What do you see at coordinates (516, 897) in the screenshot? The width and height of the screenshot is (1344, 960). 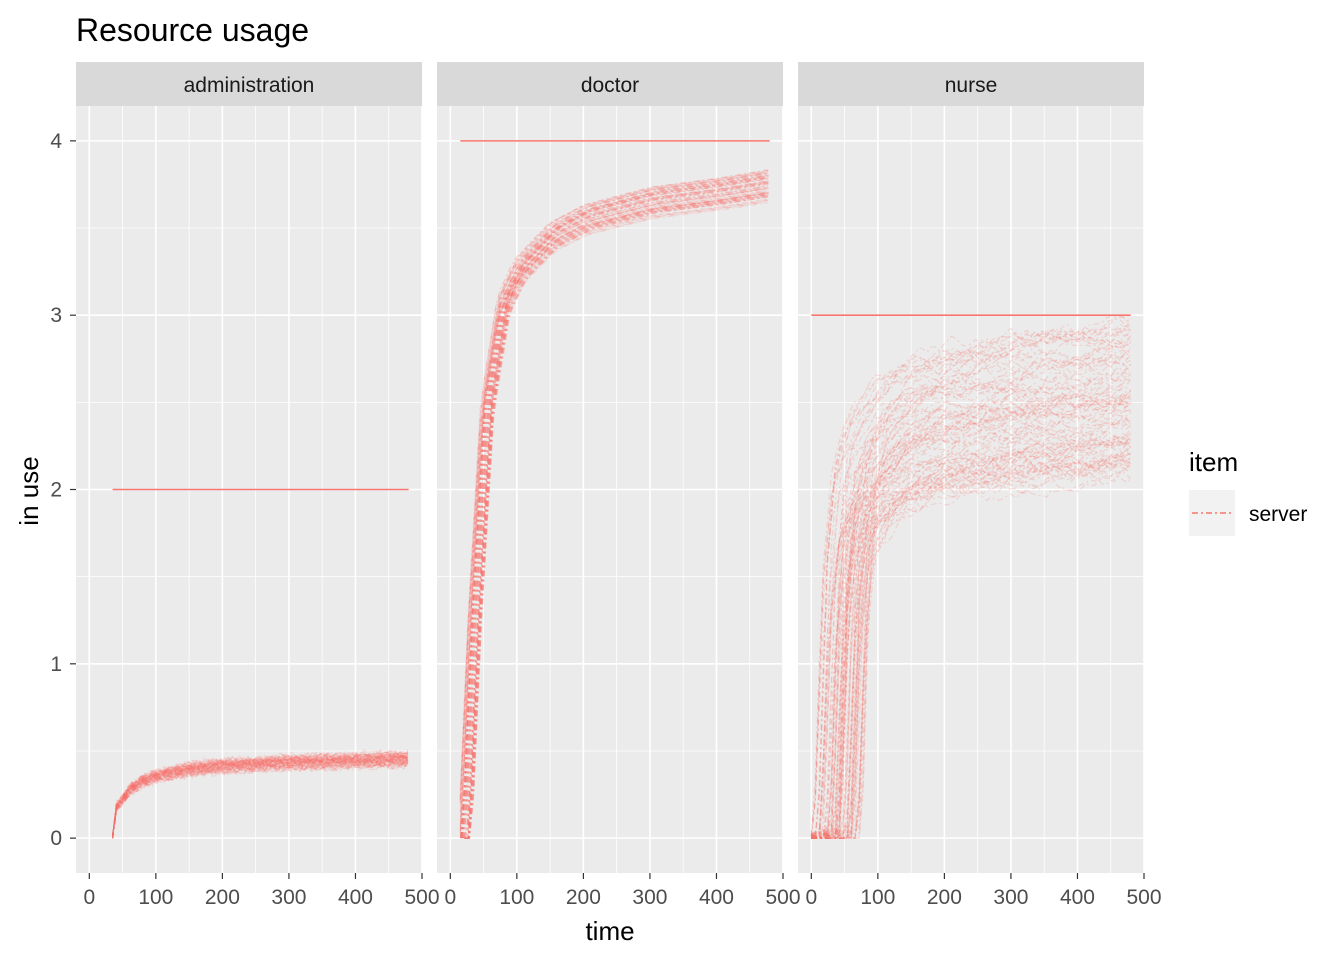 I see `x-tick-label: 100` at bounding box center [516, 897].